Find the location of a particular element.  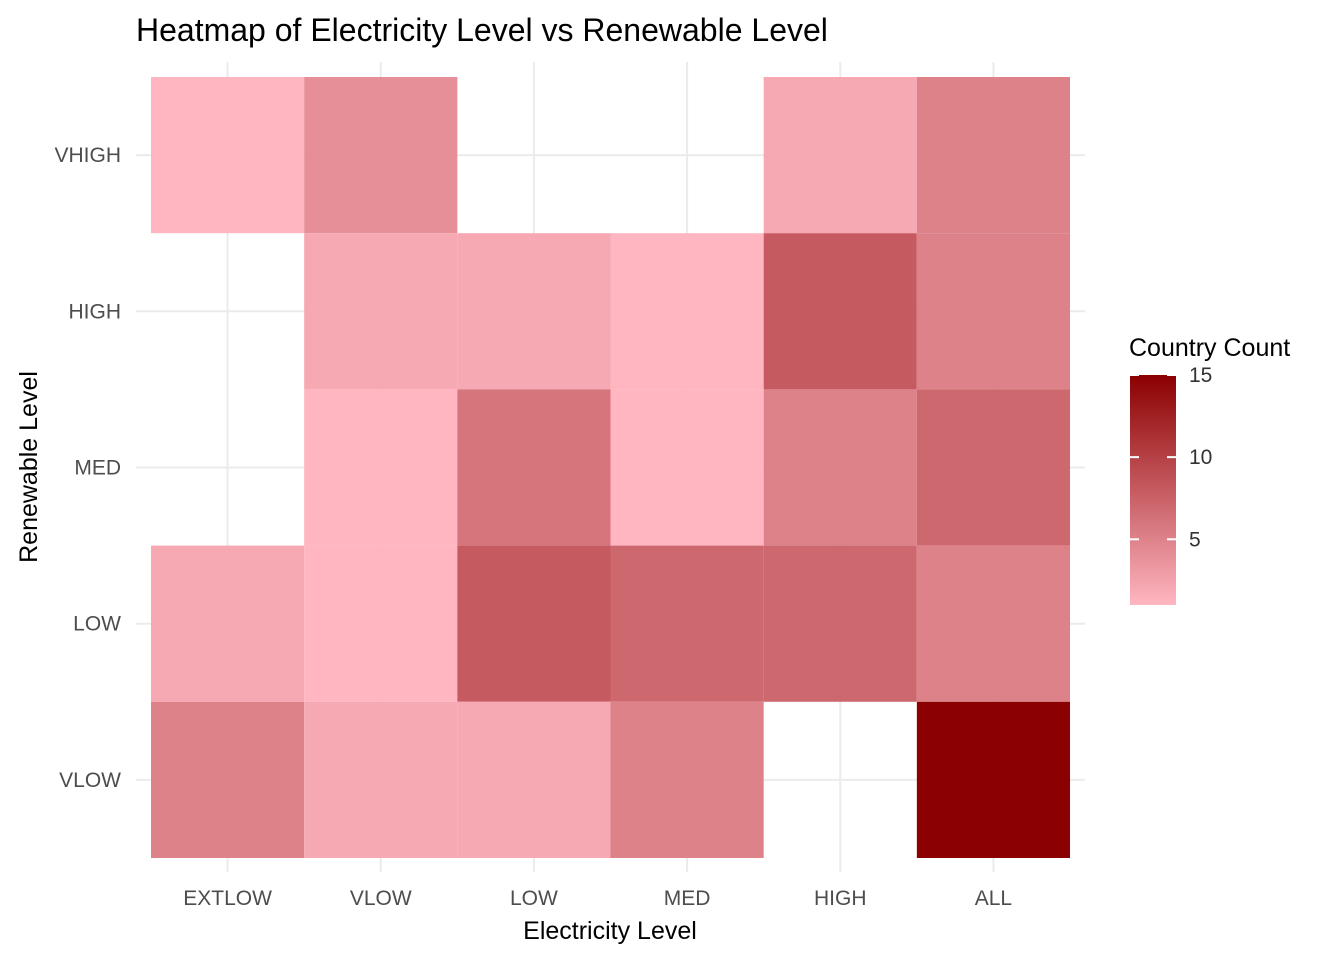

y-tick-label: VHIGH is located at coordinates (87, 155).